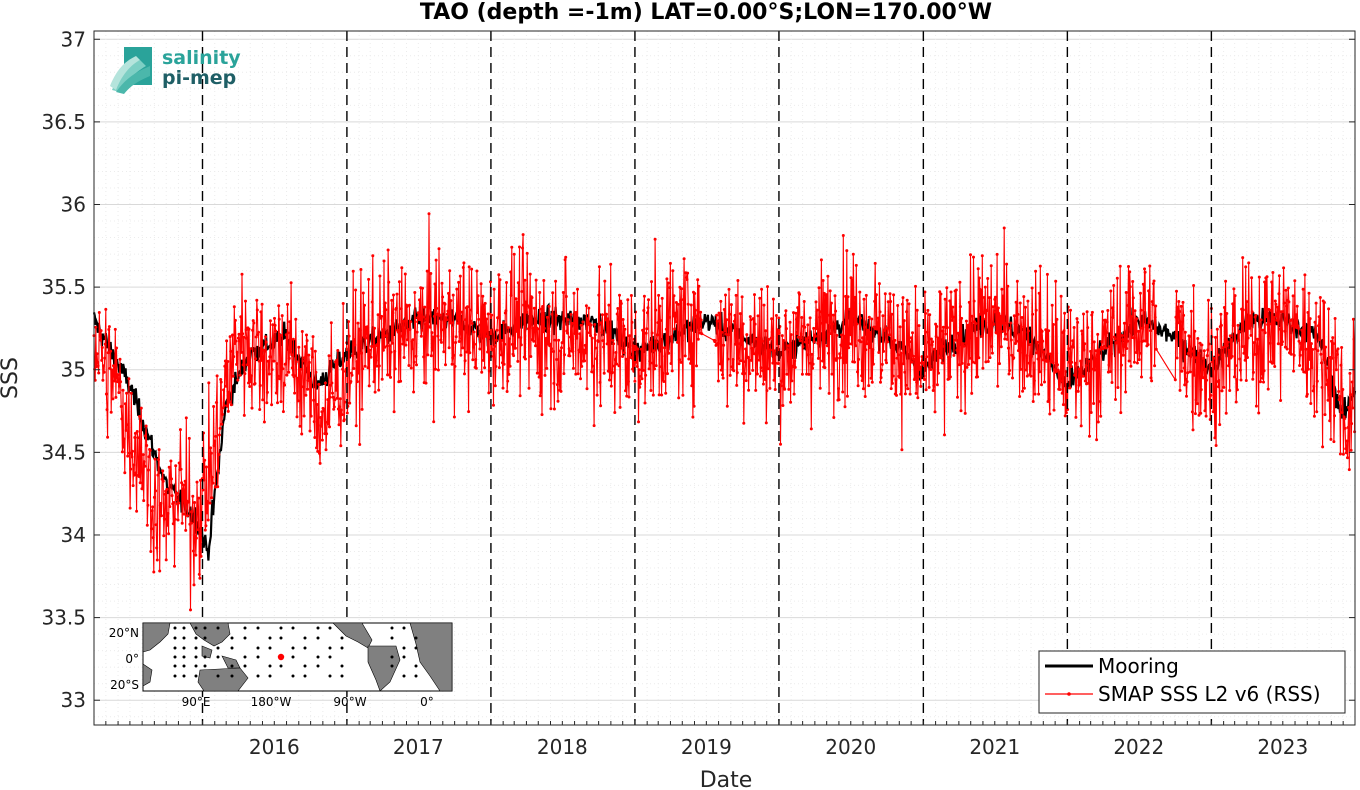  Describe the element at coordinates (418, 747) in the screenshot. I see `x-tick-label: 2017` at that location.